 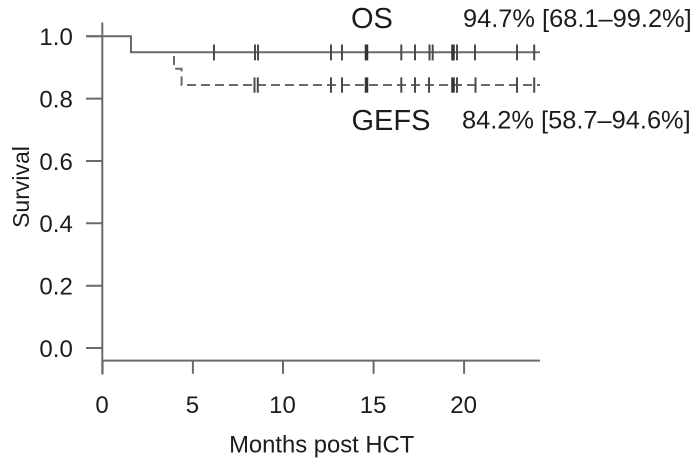 I want to click on svg-text: 0, so click(x=101, y=405).